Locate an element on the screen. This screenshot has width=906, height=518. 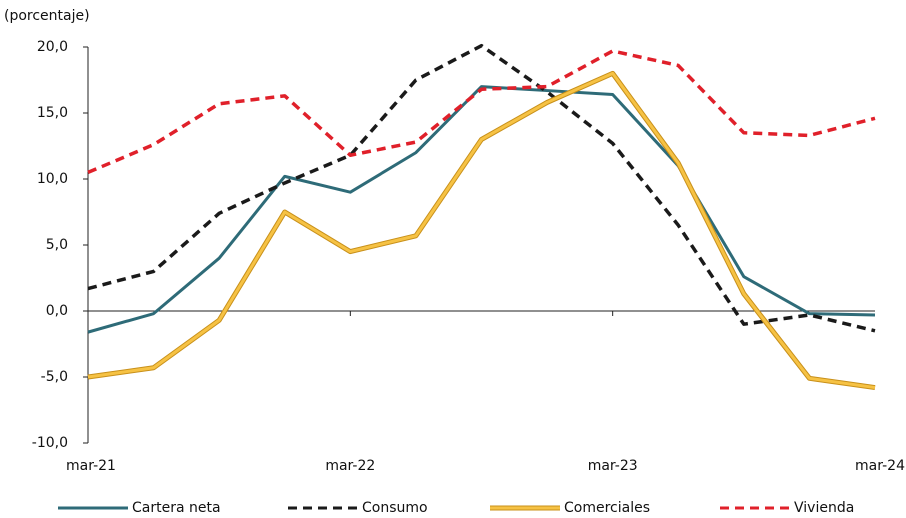
y-tick-label: 15,0 is located at coordinates (52, 113).